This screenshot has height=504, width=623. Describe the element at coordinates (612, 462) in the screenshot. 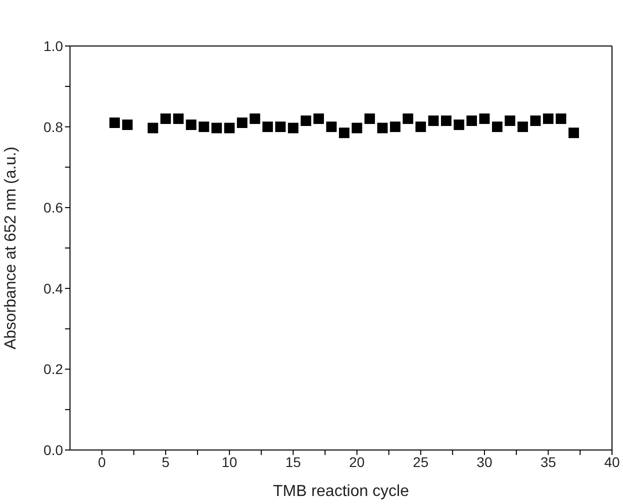

I see `x-tick-label: 40` at that location.